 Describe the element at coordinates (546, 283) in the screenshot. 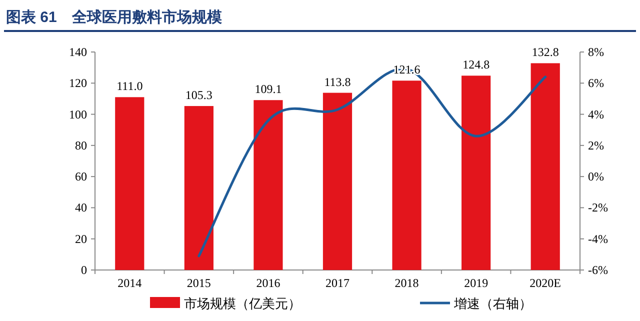

I see `x-tick-label: 2020E` at that location.